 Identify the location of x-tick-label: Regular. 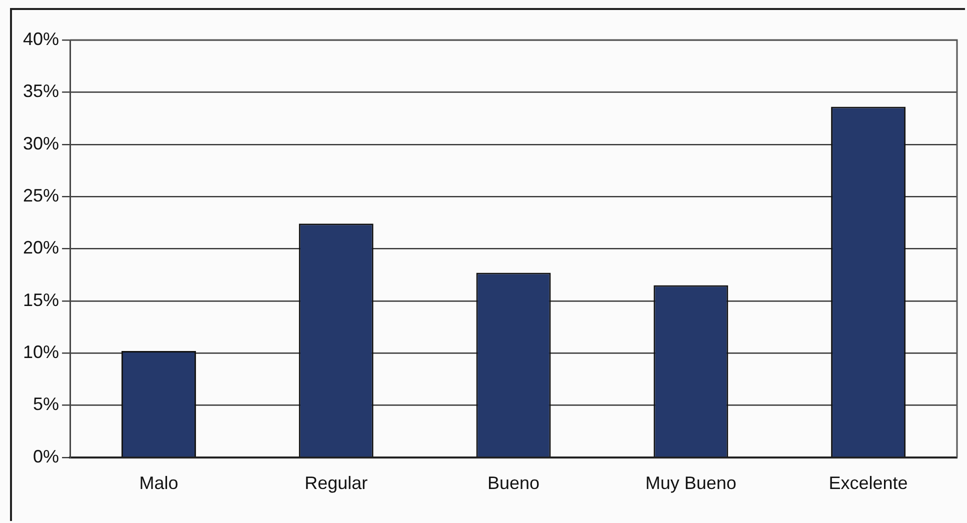
(336, 483).